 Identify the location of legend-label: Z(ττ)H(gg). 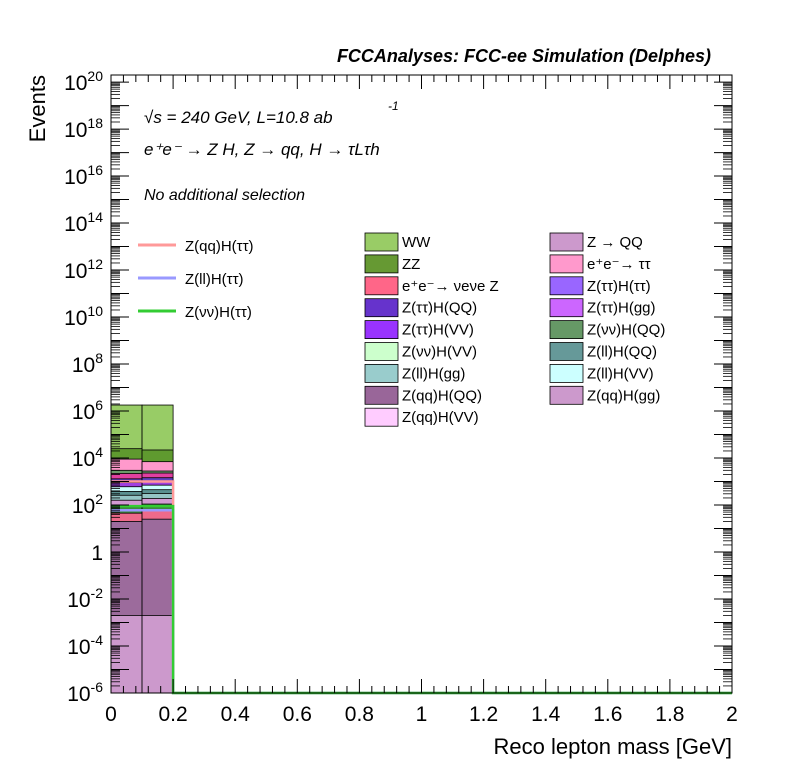
(621, 308).